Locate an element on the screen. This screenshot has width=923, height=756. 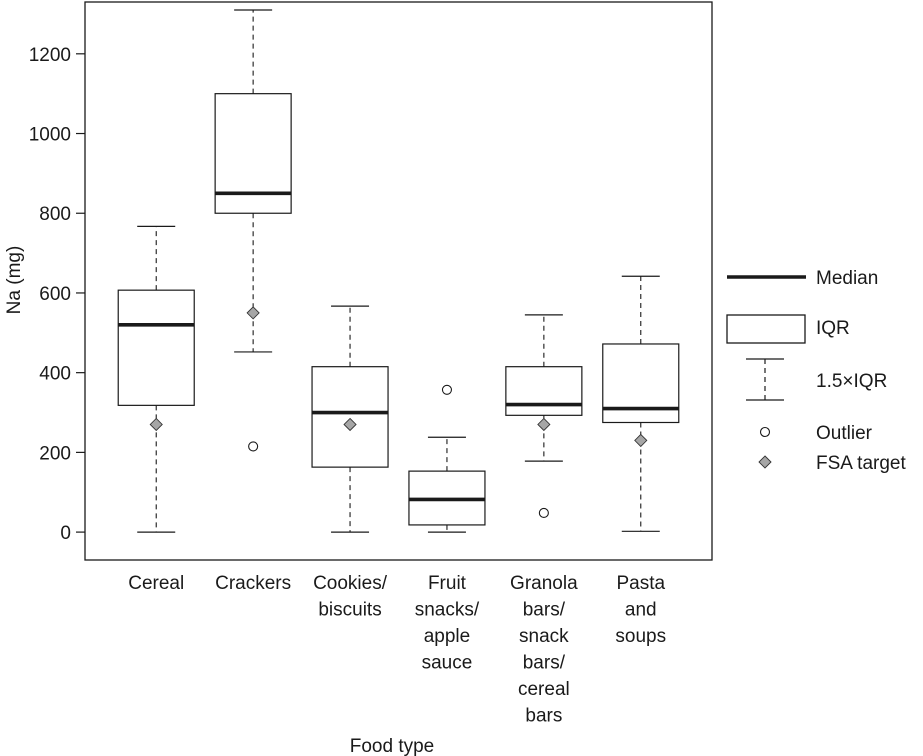
x-category-label: Crackers is located at coordinates (253, 583).